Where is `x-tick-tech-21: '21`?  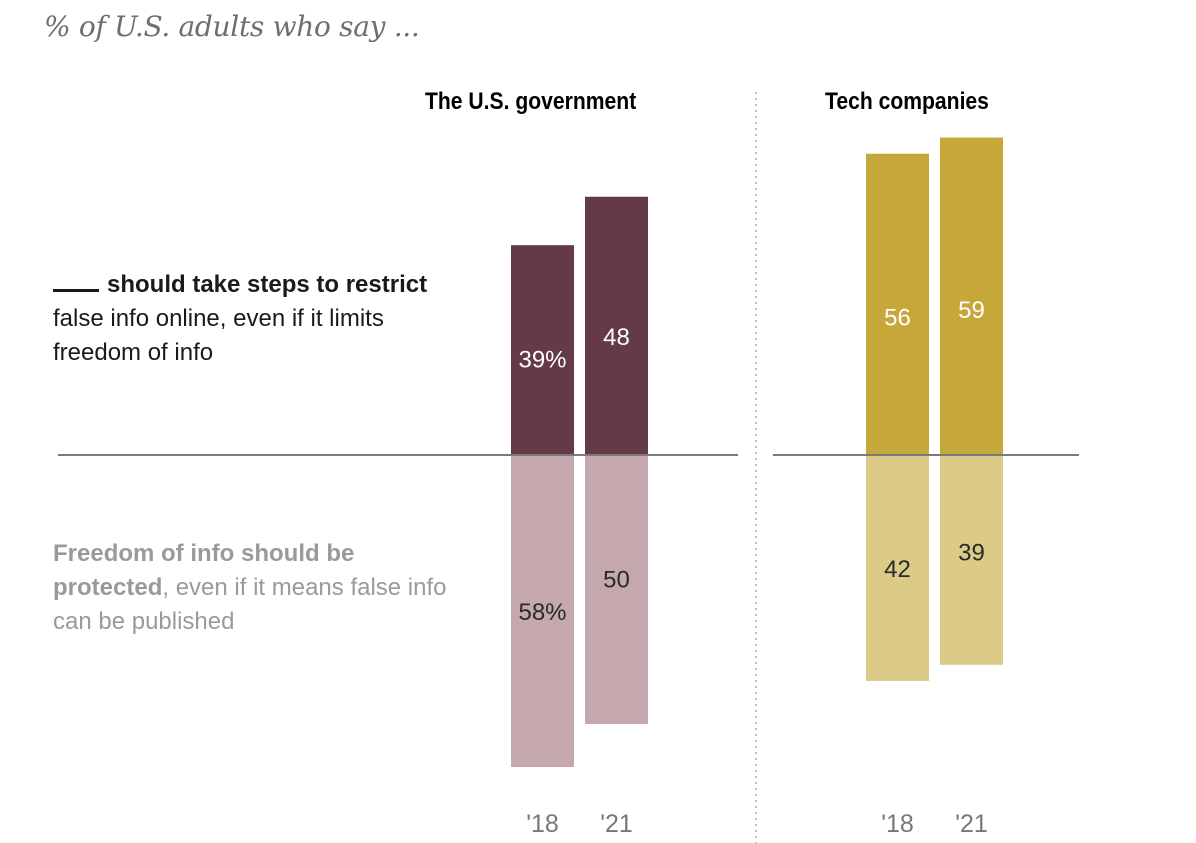
x-tick-tech-21: '21 is located at coordinates (971, 824).